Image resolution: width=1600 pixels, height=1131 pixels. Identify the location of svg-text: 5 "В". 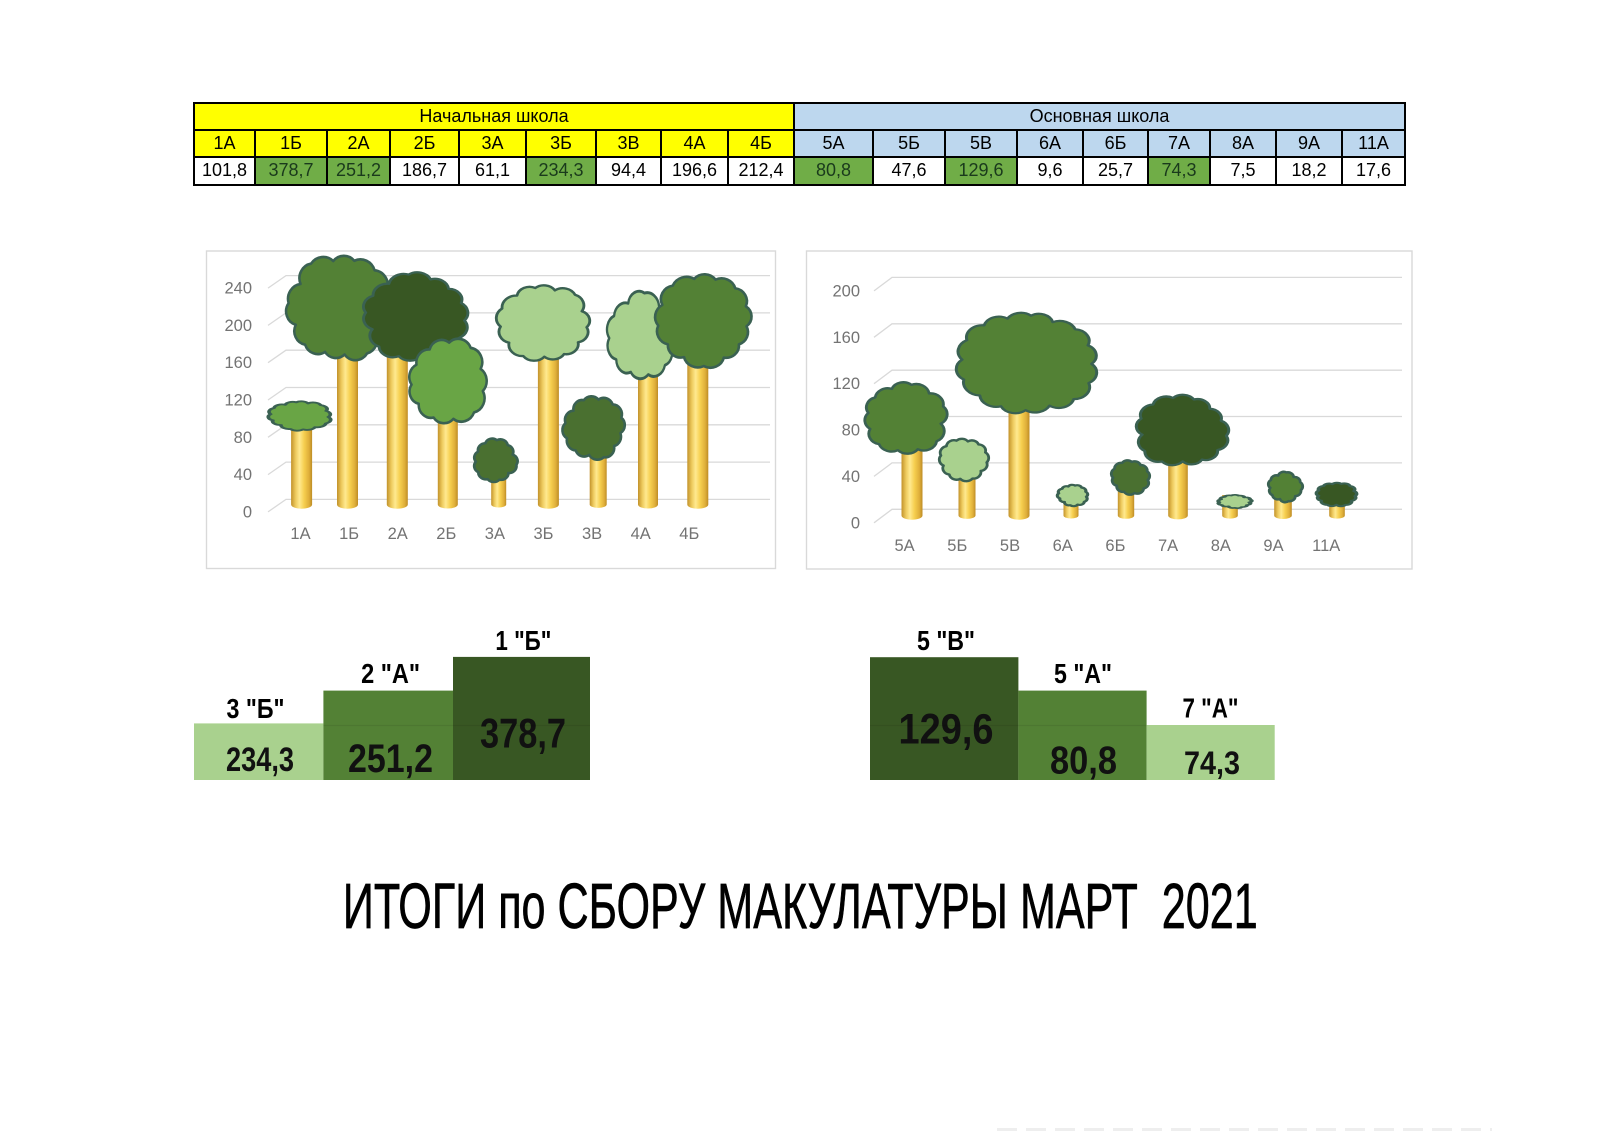
(946, 640).